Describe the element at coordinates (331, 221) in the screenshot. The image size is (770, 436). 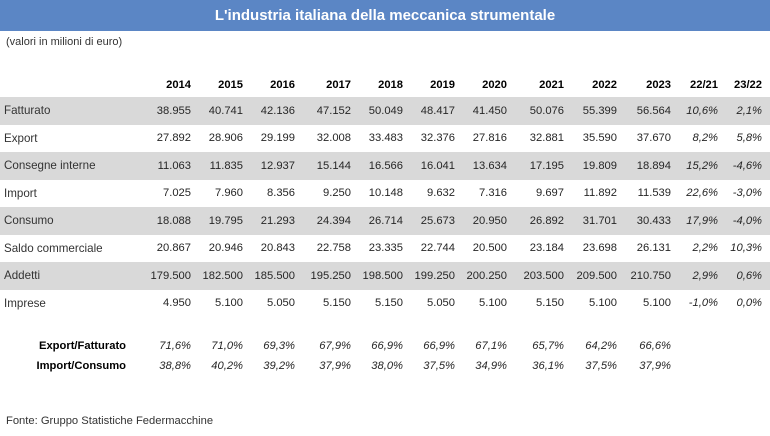
I see `table-cell: 24.394` at that location.